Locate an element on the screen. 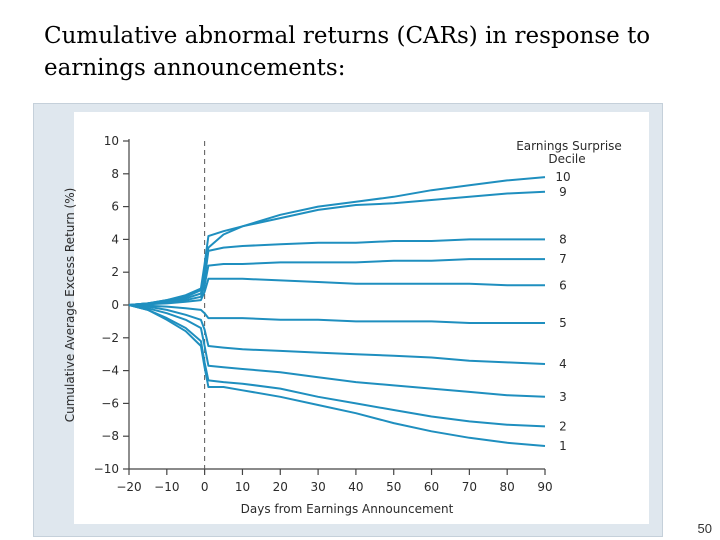 The height and width of the screenshot is (540, 720). y-tick-label: 0 is located at coordinates (115, 305).